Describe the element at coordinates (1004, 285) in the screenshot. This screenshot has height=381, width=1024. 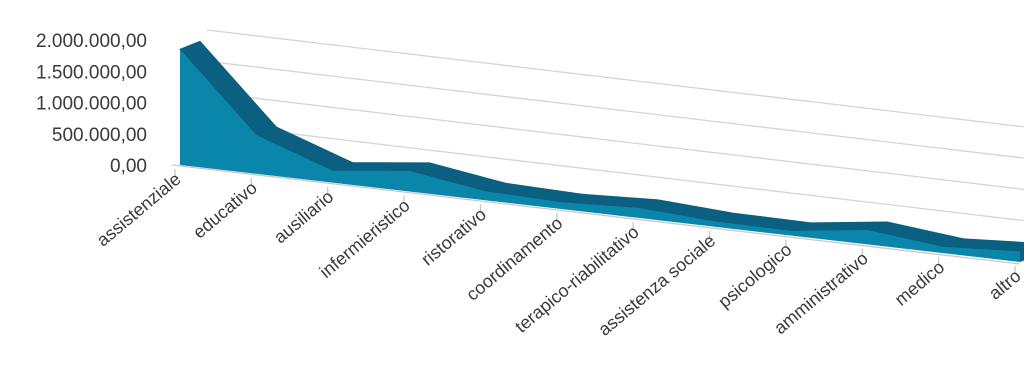
I see `x-tick-label: altro` at that location.